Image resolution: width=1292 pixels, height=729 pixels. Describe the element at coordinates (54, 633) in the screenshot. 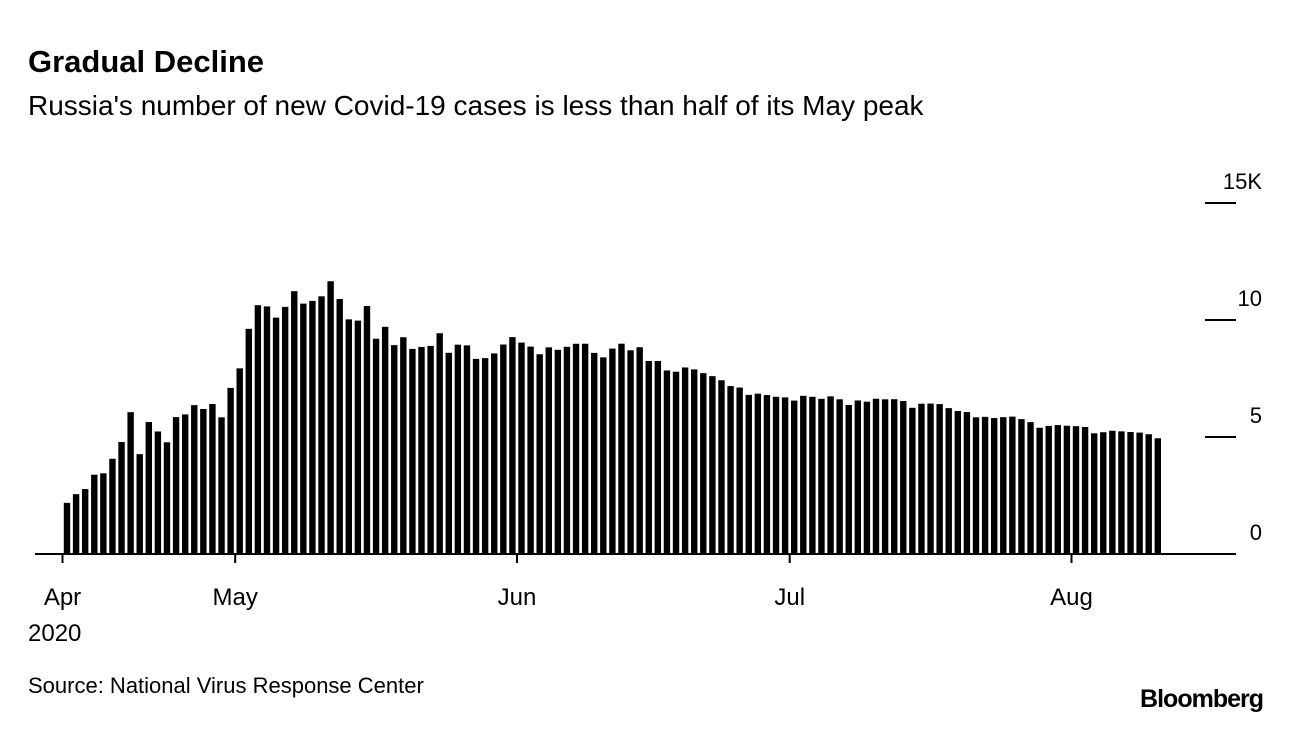

I see `year-label: 2020` at that location.